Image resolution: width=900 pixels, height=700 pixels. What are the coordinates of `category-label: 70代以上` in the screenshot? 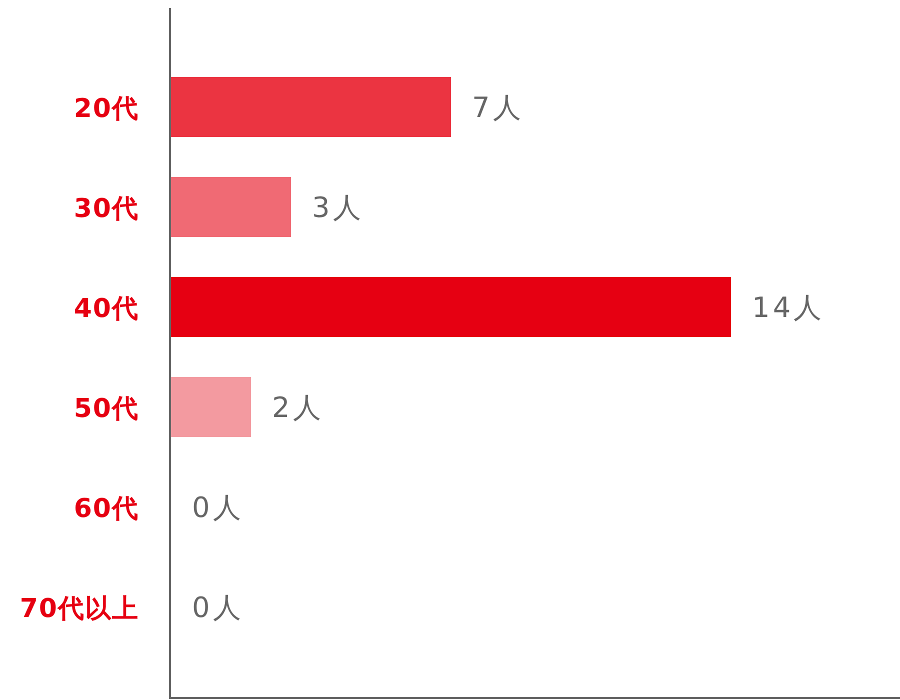 It's located at (79, 609).